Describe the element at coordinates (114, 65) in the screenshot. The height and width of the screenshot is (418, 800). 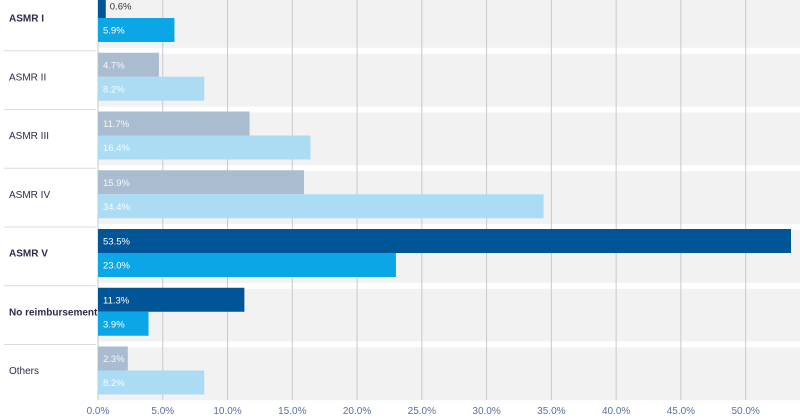
I see `bar-value-label: 4.7%` at that location.